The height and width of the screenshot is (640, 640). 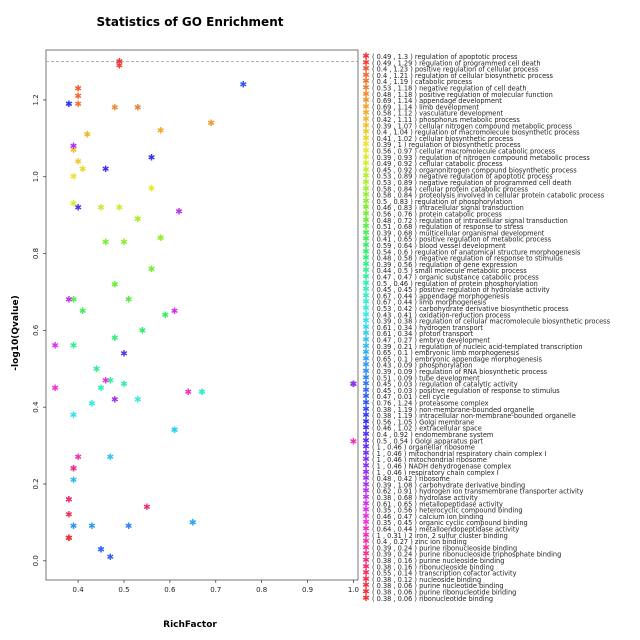 What do you see at coordinates (419, 542) in the screenshot?
I see `legend-entry: ( 0.4 , 0.27 ) zinc ion binding` at bounding box center [419, 542].